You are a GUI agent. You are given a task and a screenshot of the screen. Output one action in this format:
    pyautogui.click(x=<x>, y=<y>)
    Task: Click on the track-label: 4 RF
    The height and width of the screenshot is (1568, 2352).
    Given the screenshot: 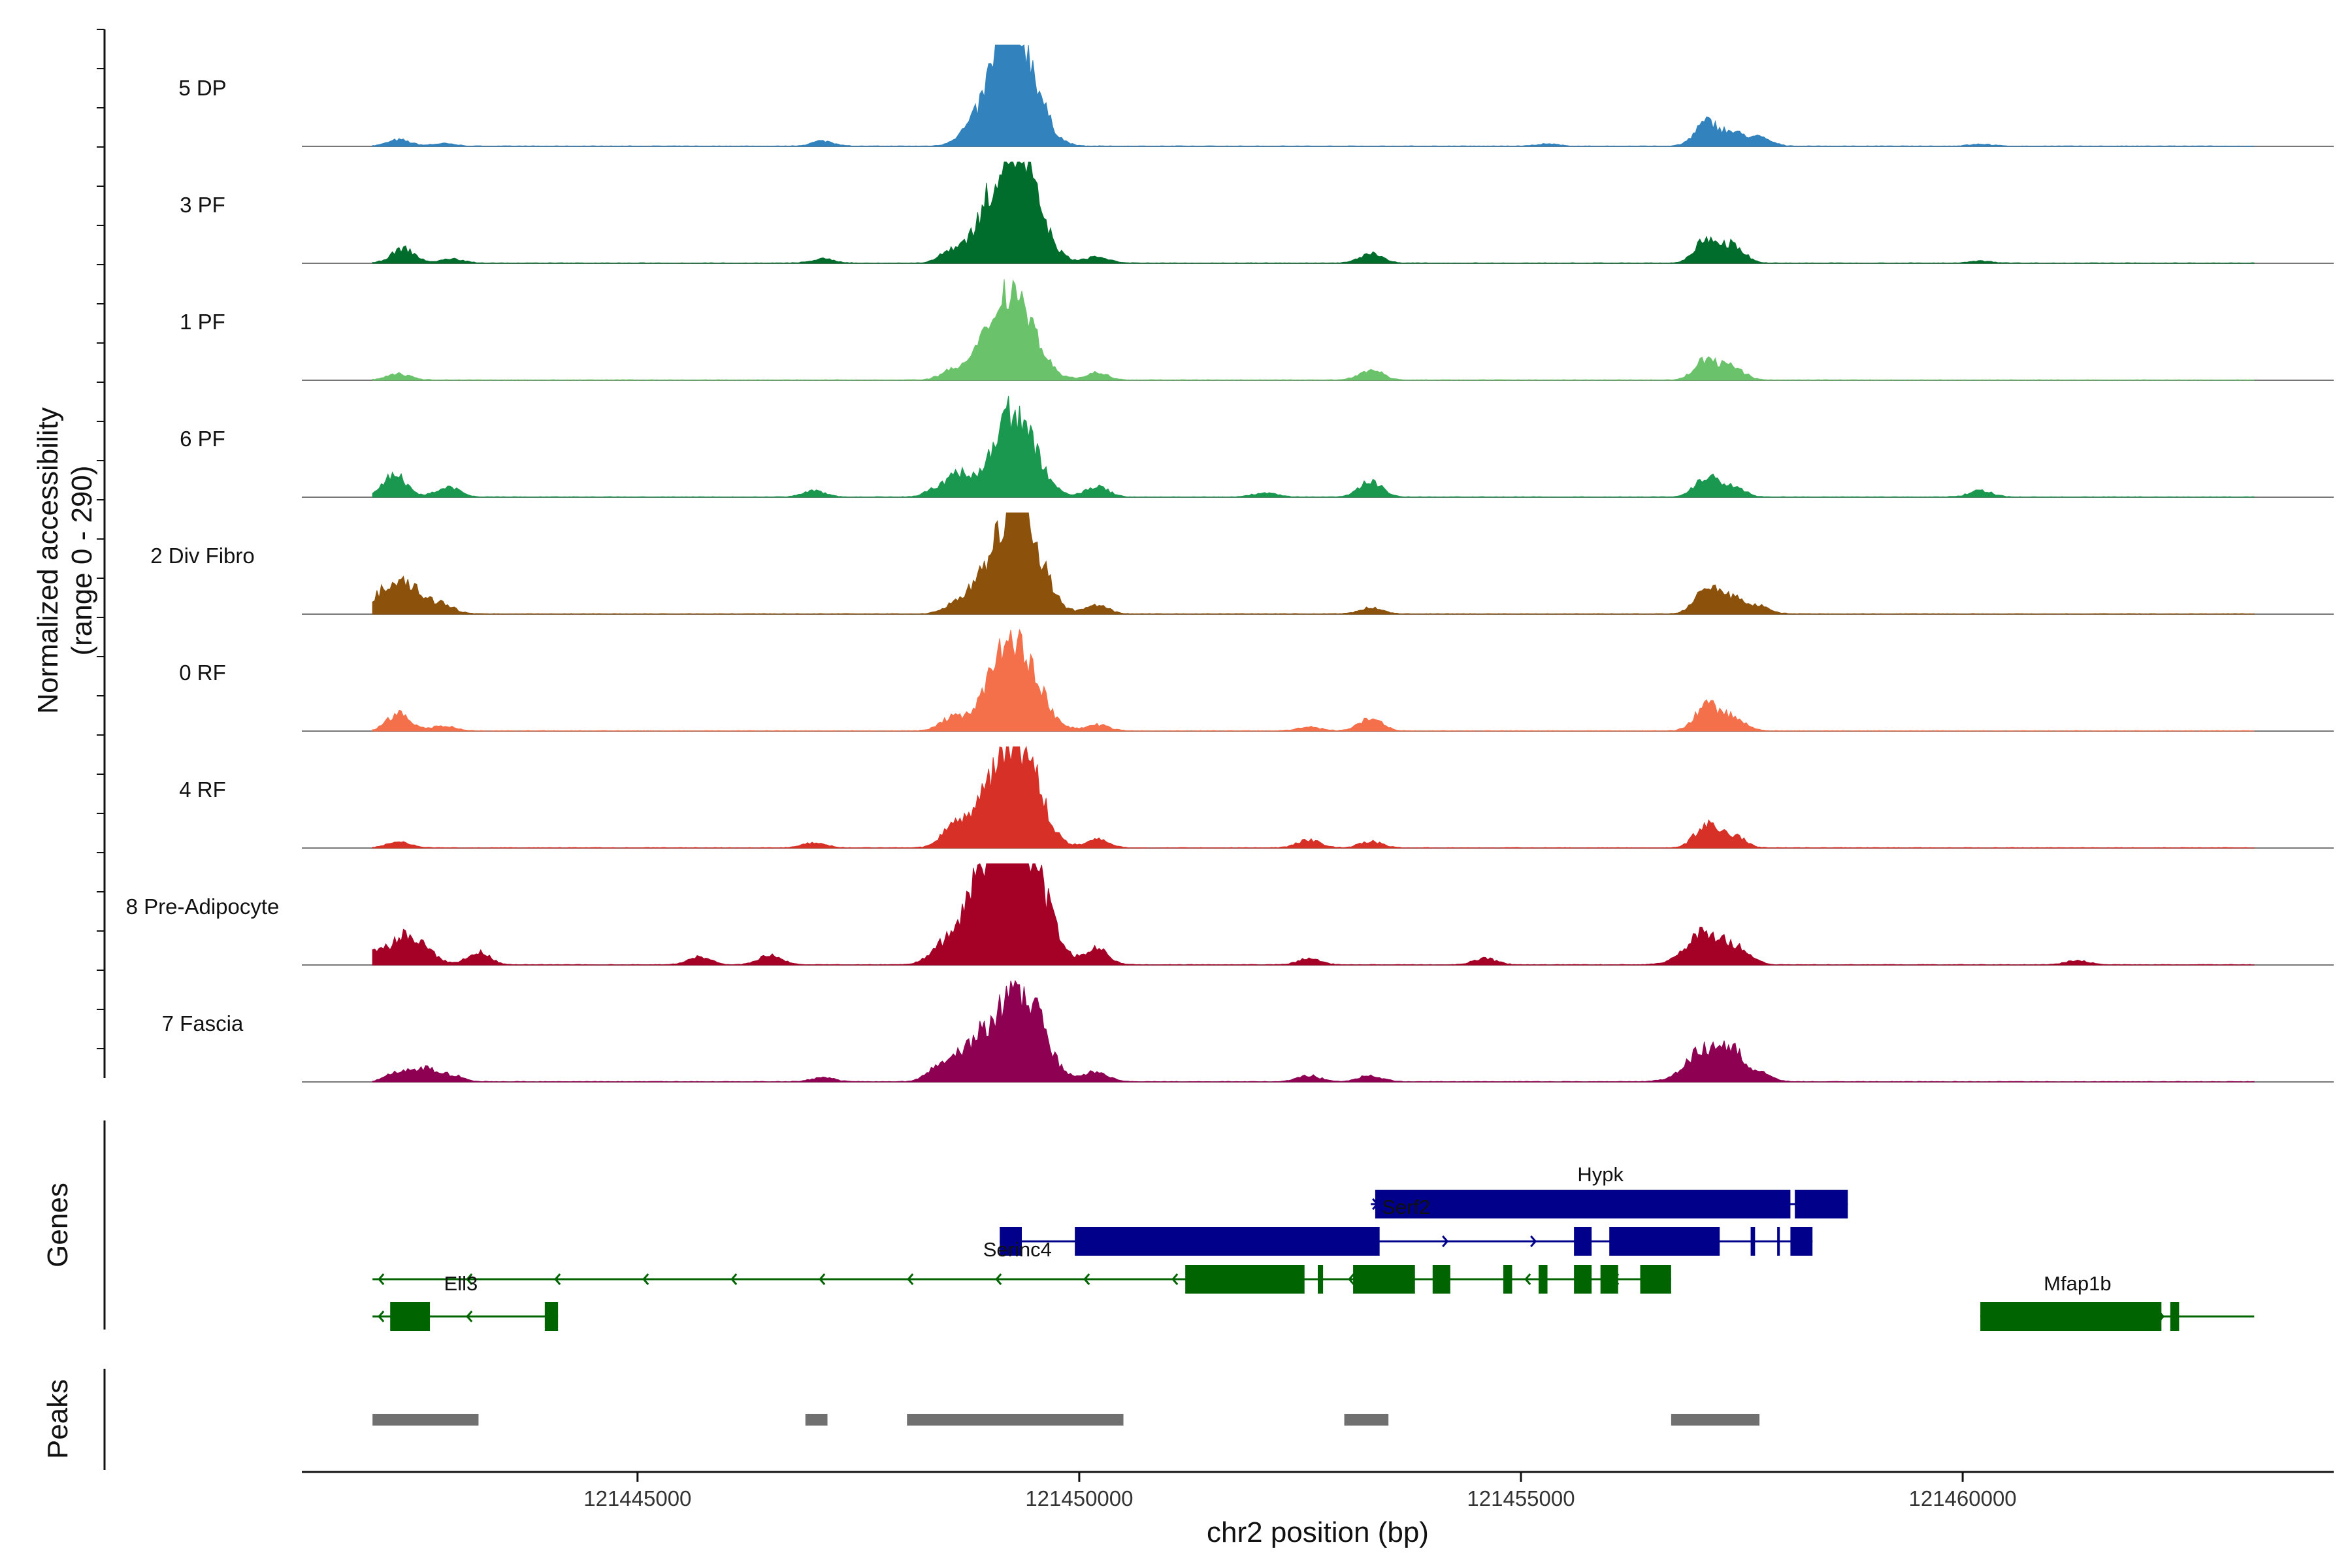 What is the action you would take?
    pyautogui.click(x=202, y=789)
    